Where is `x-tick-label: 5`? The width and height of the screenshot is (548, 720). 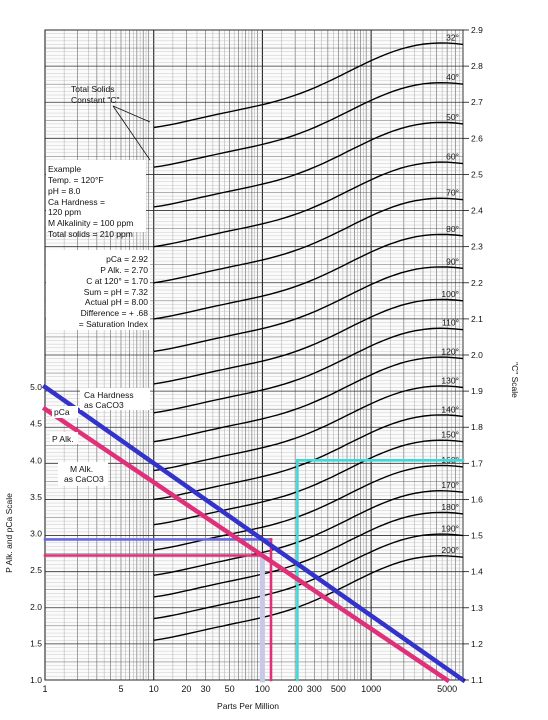
x-tick-label: 5 is located at coordinates (120, 689).